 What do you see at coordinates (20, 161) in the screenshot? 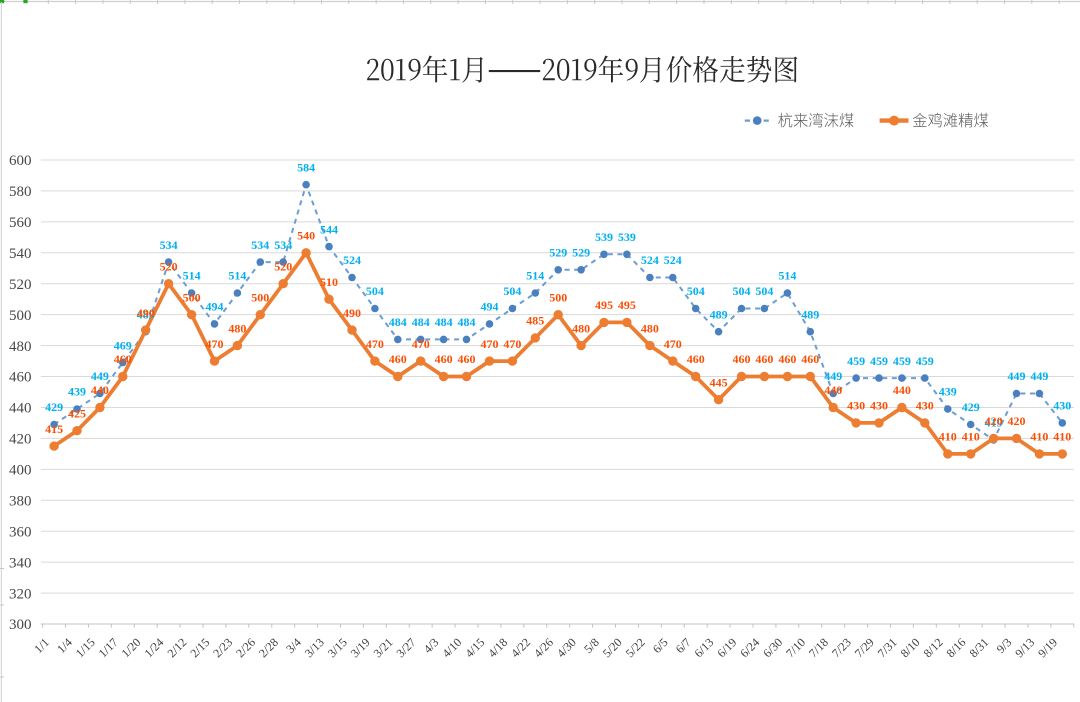
I see `svg-text: 600` at bounding box center [20, 161].